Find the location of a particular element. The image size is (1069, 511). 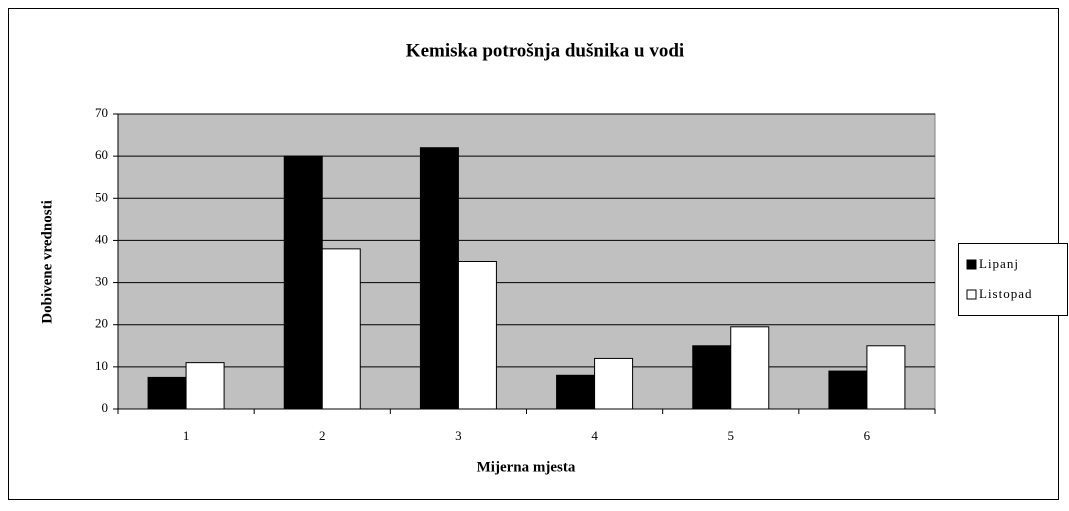

y-tick-label: 40 is located at coordinates (101, 238).